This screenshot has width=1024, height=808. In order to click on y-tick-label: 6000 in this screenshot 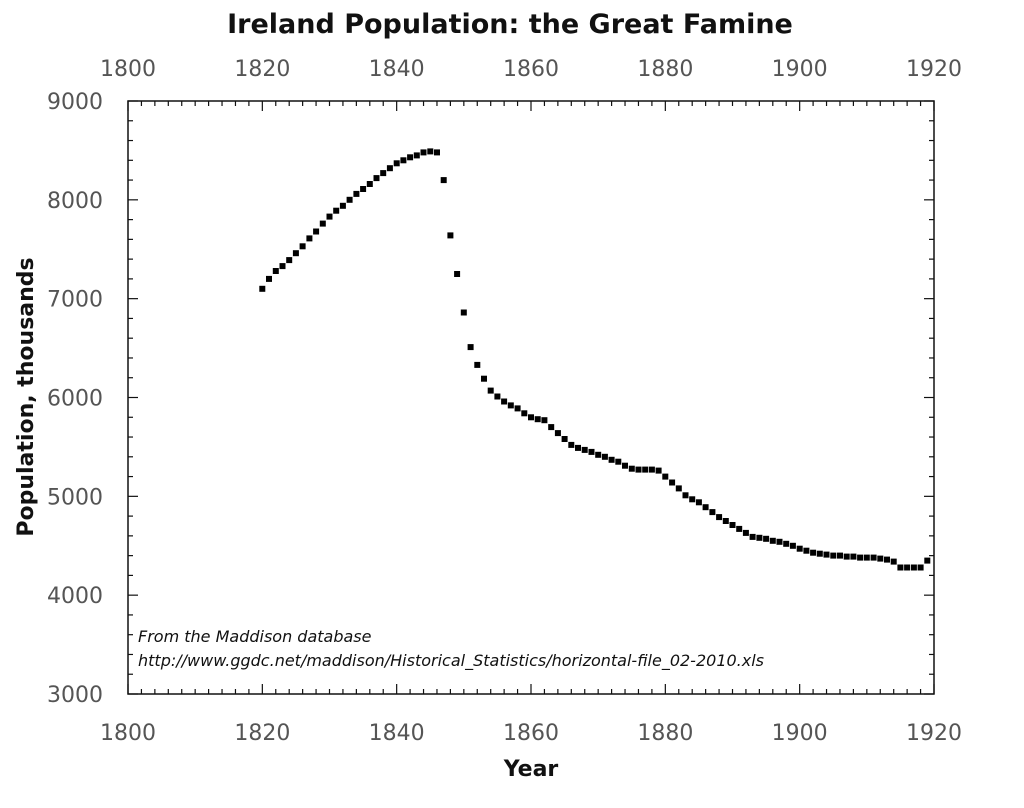, I will do `click(75, 399)`.